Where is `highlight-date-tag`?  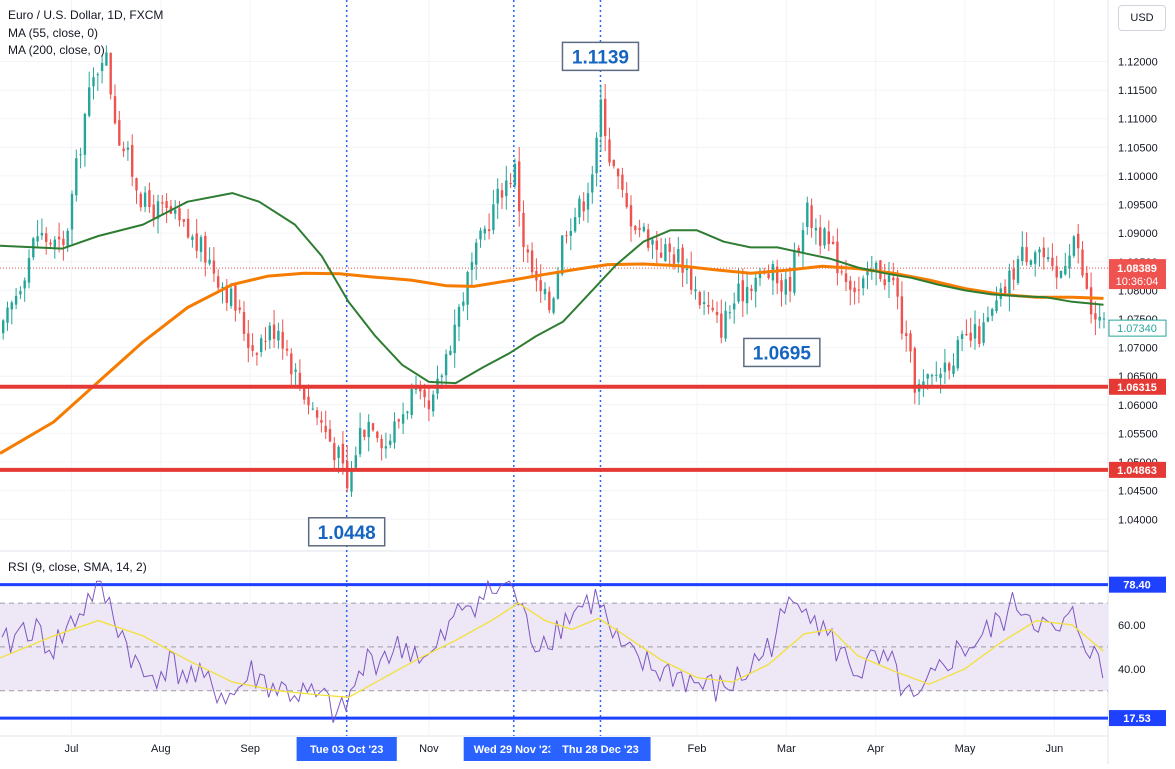 highlight-date-tag is located at coordinates (513, 749).